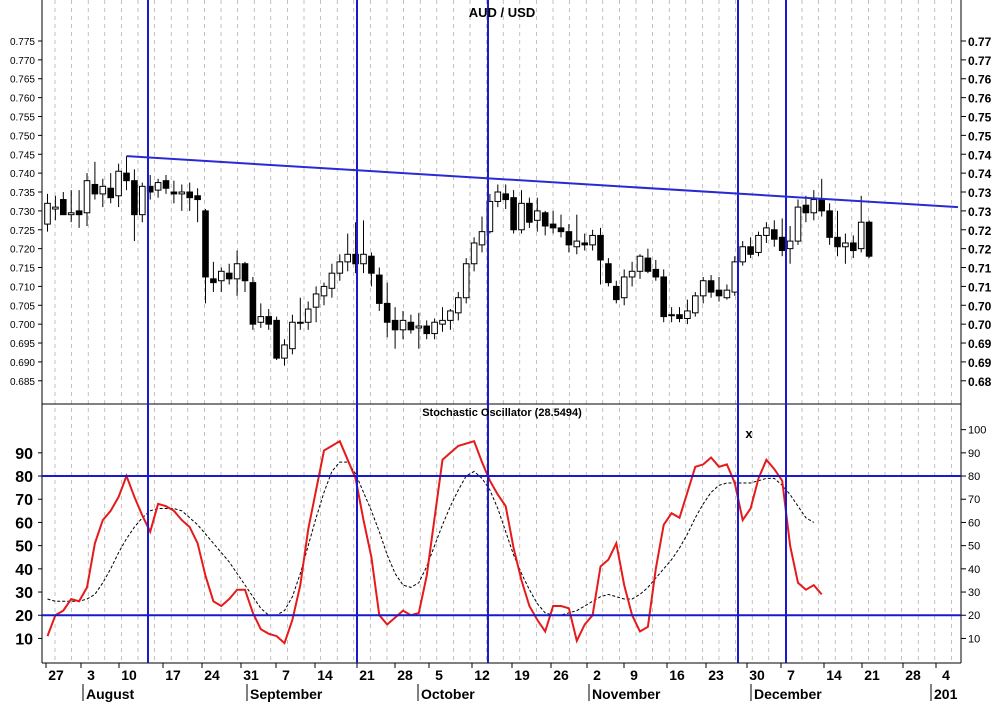 Image resolution: width=1003 pixels, height=708 pixels. I want to click on price-tick-label-left: 0.730, so click(22, 212).